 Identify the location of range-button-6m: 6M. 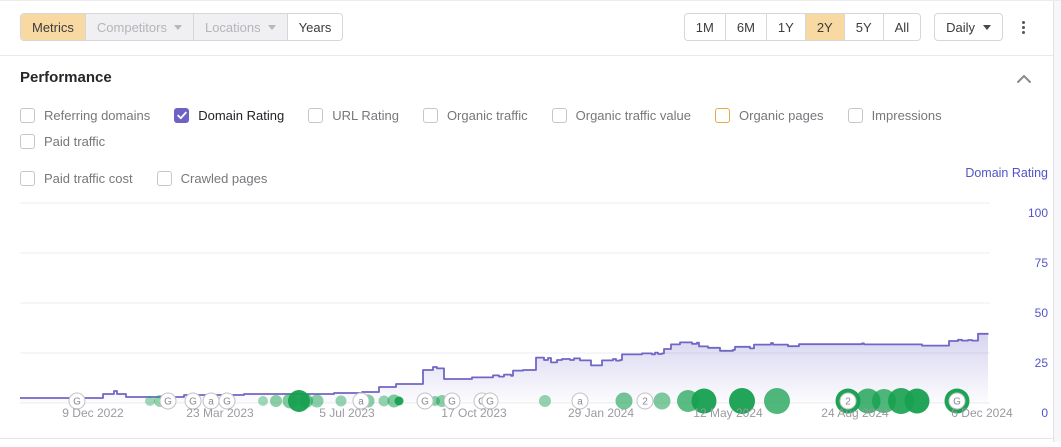
(746, 27).